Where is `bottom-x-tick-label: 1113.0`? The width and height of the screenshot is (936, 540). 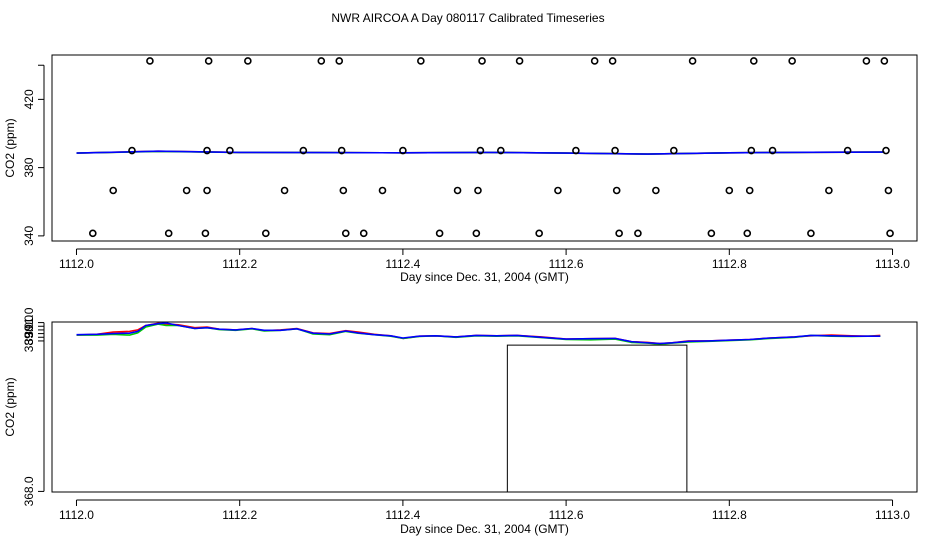 bottom-x-tick-label: 1113.0 is located at coordinates (892, 515).